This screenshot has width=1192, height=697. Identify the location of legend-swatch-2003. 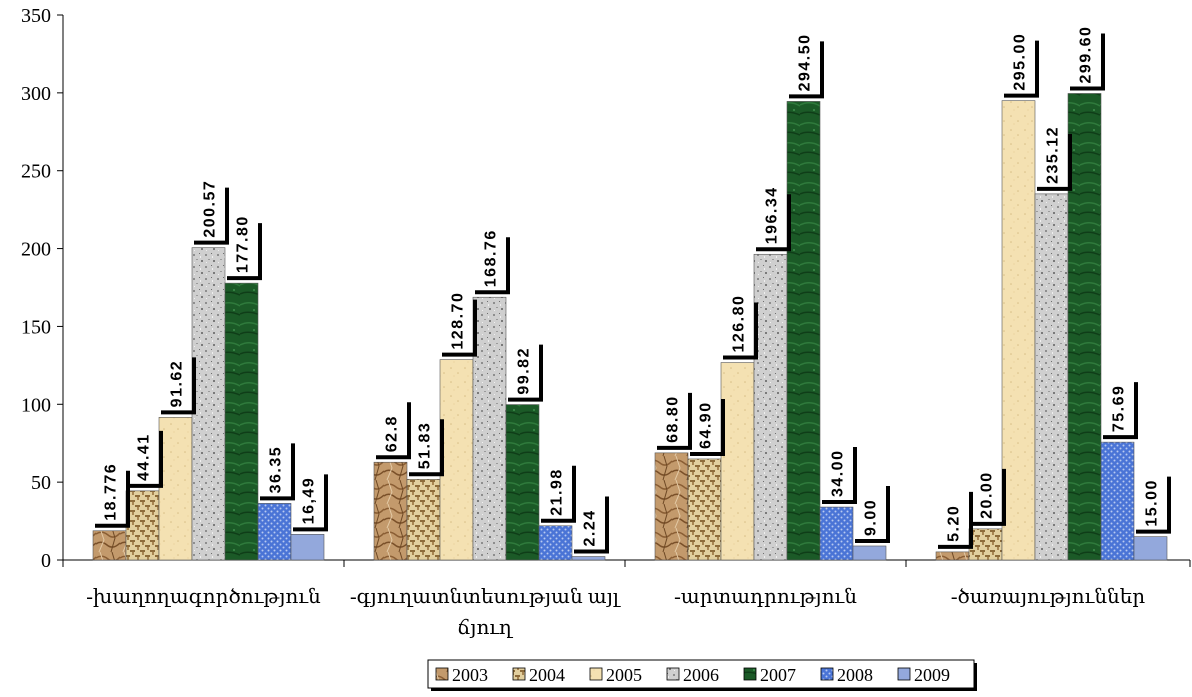
(442, 674).